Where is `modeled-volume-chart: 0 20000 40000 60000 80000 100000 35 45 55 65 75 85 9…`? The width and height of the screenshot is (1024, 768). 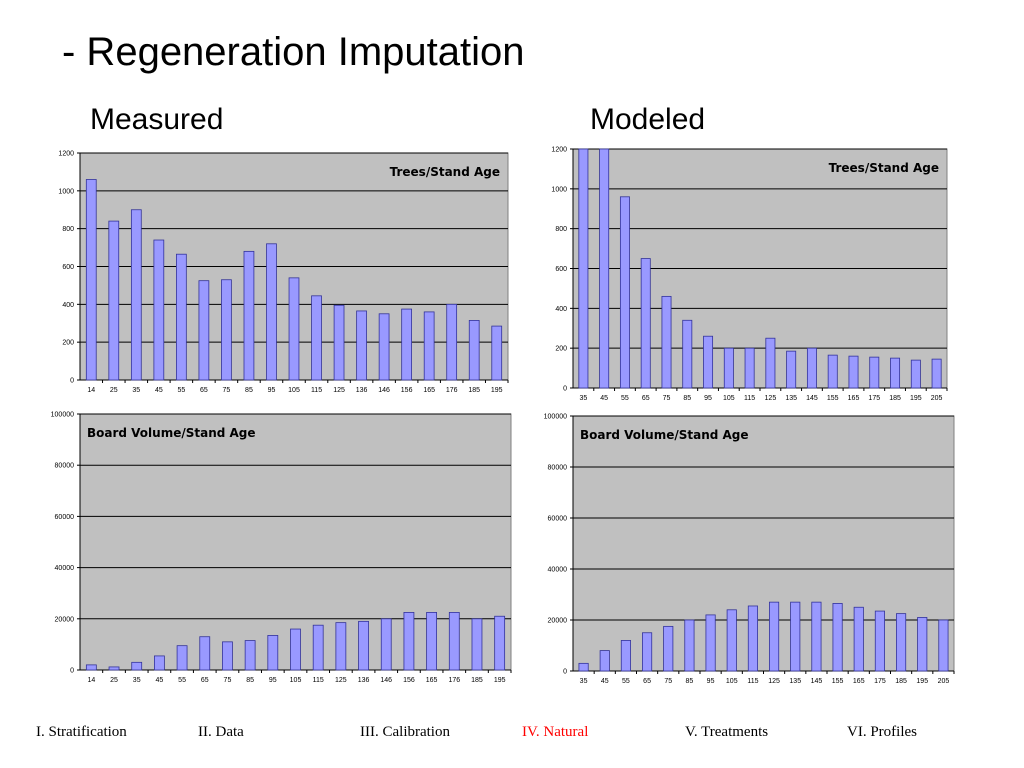 modeled-volume-chart: 0 20000 40000 60000 80000 100000 35 45 55 65 75 85 9… is located at coordinates (749, 549).